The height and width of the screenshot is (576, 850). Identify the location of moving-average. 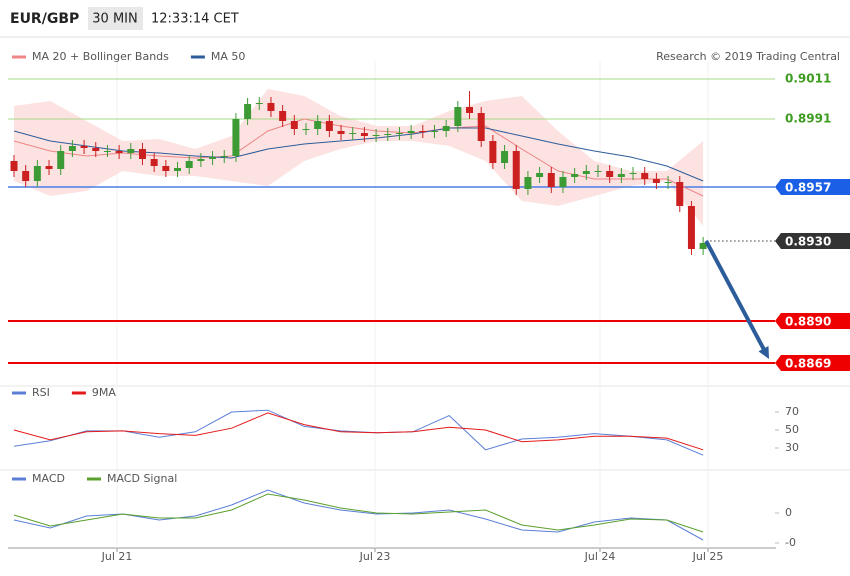
(358, 157).